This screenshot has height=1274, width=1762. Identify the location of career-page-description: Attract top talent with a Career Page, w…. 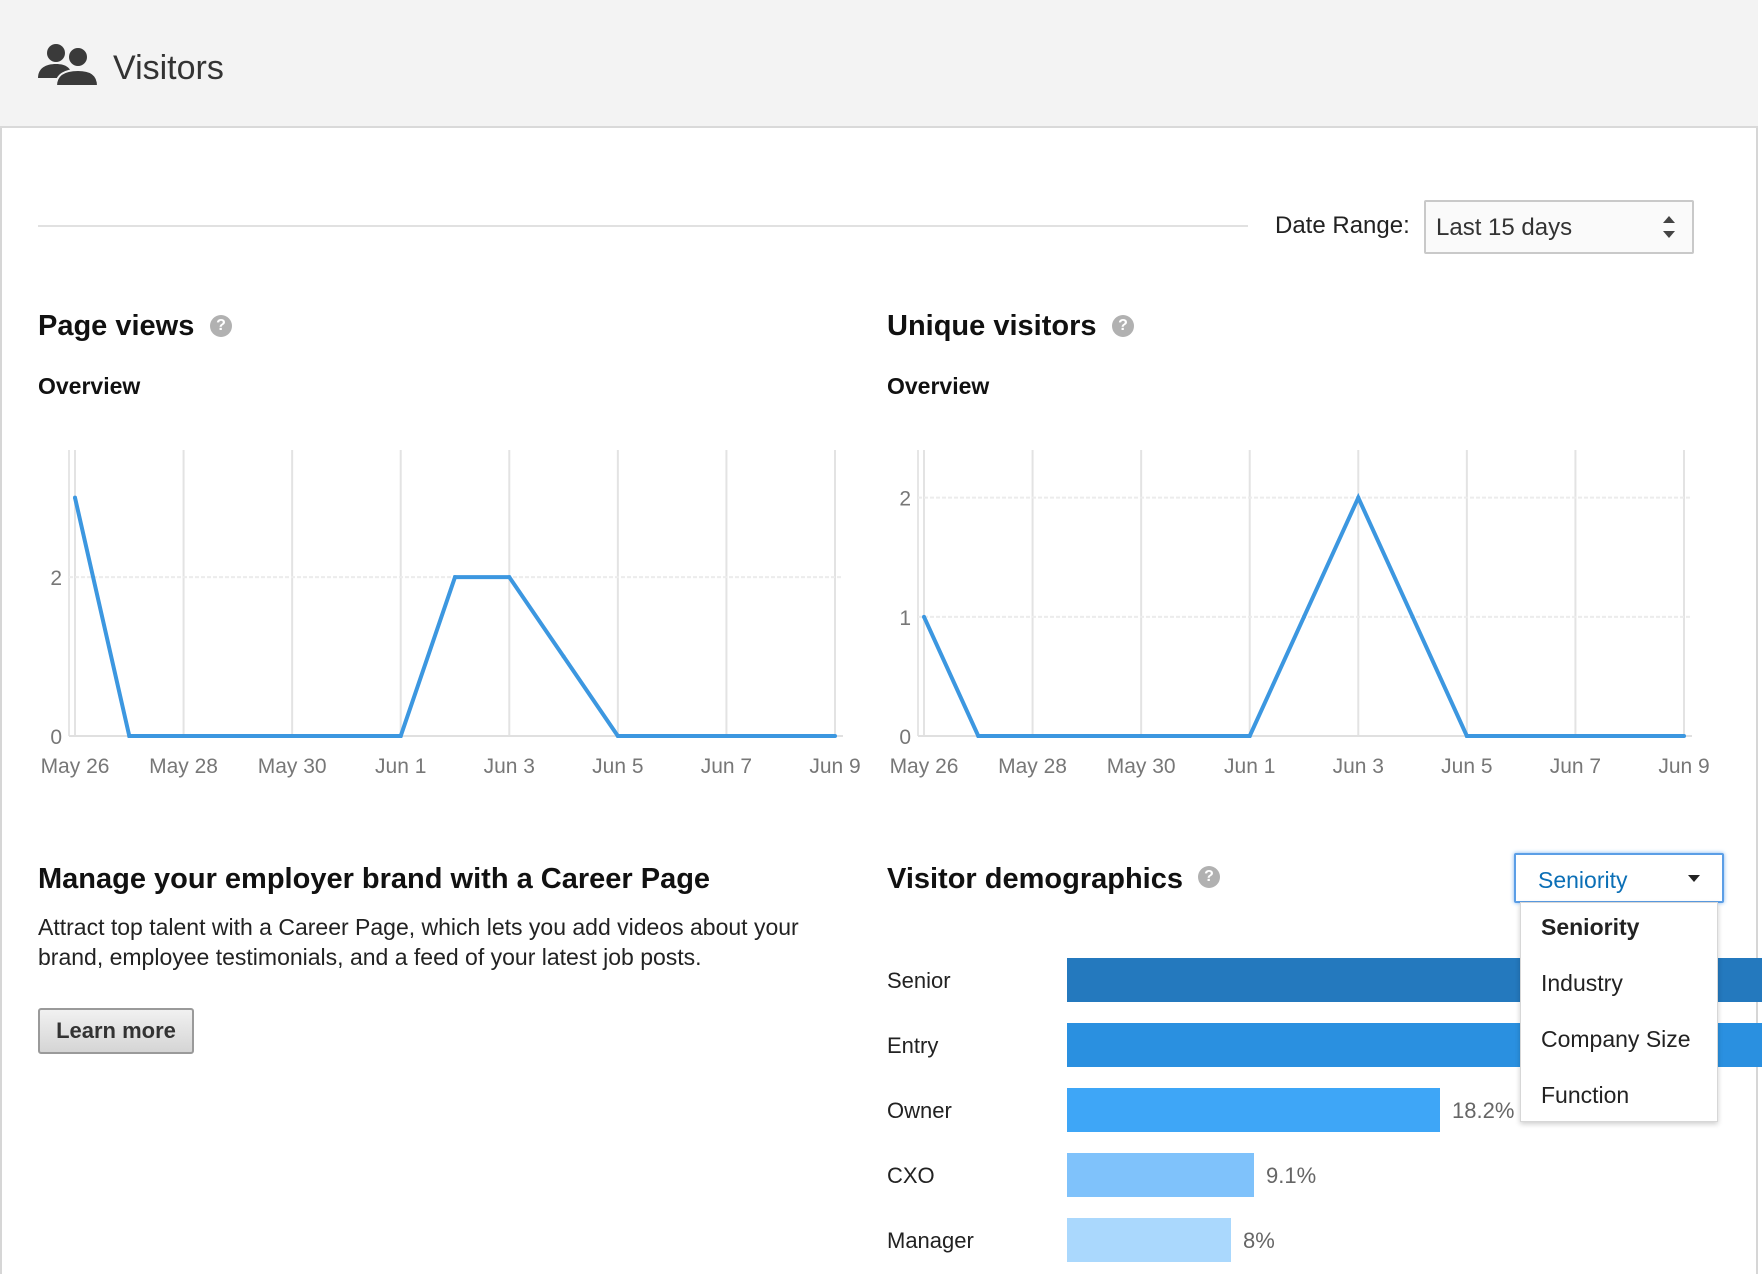
(418, 942).